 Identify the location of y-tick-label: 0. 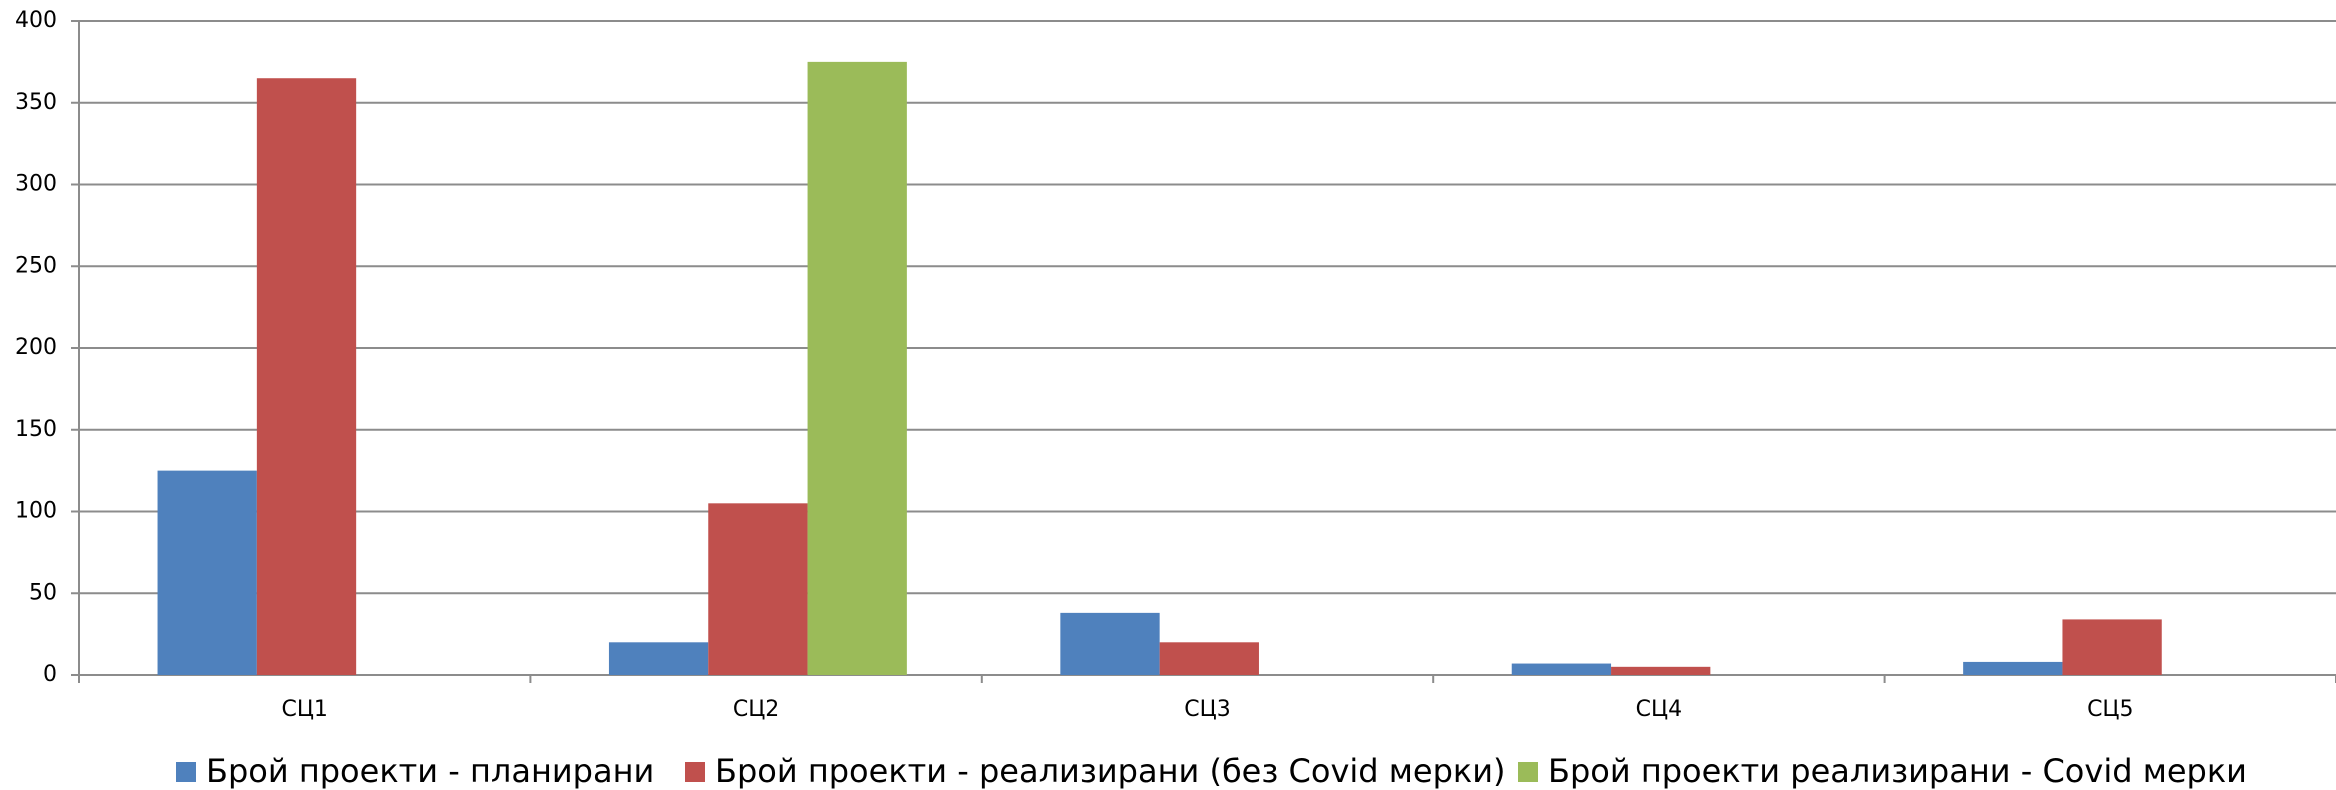
(50, 674).